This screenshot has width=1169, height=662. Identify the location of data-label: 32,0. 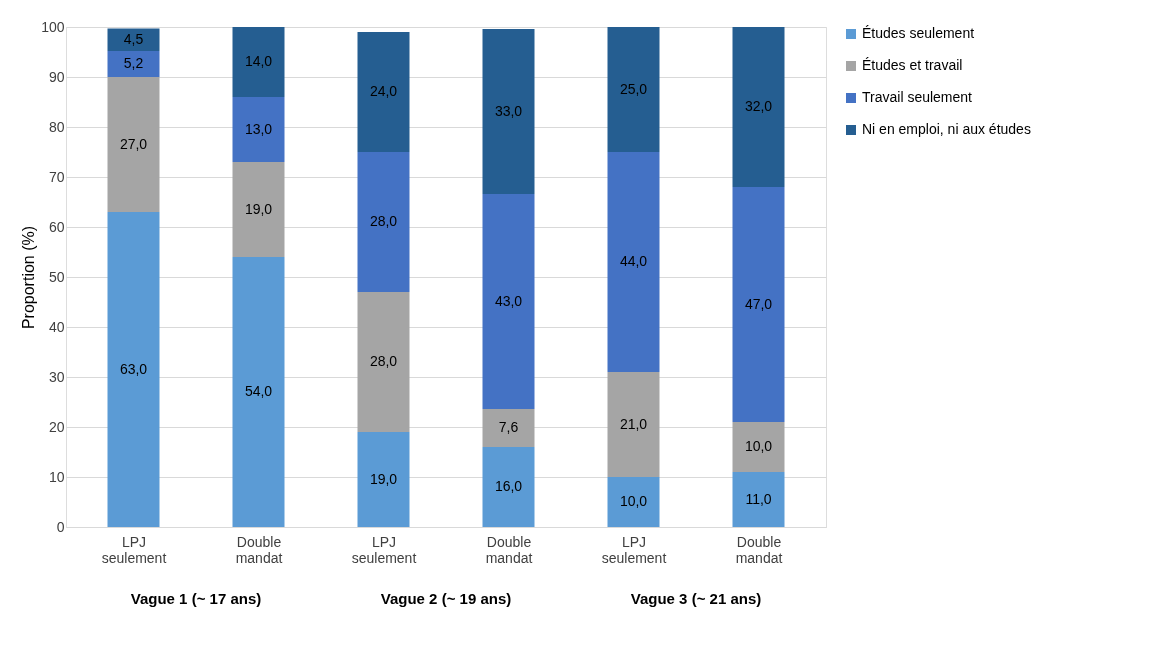
(758, 106).